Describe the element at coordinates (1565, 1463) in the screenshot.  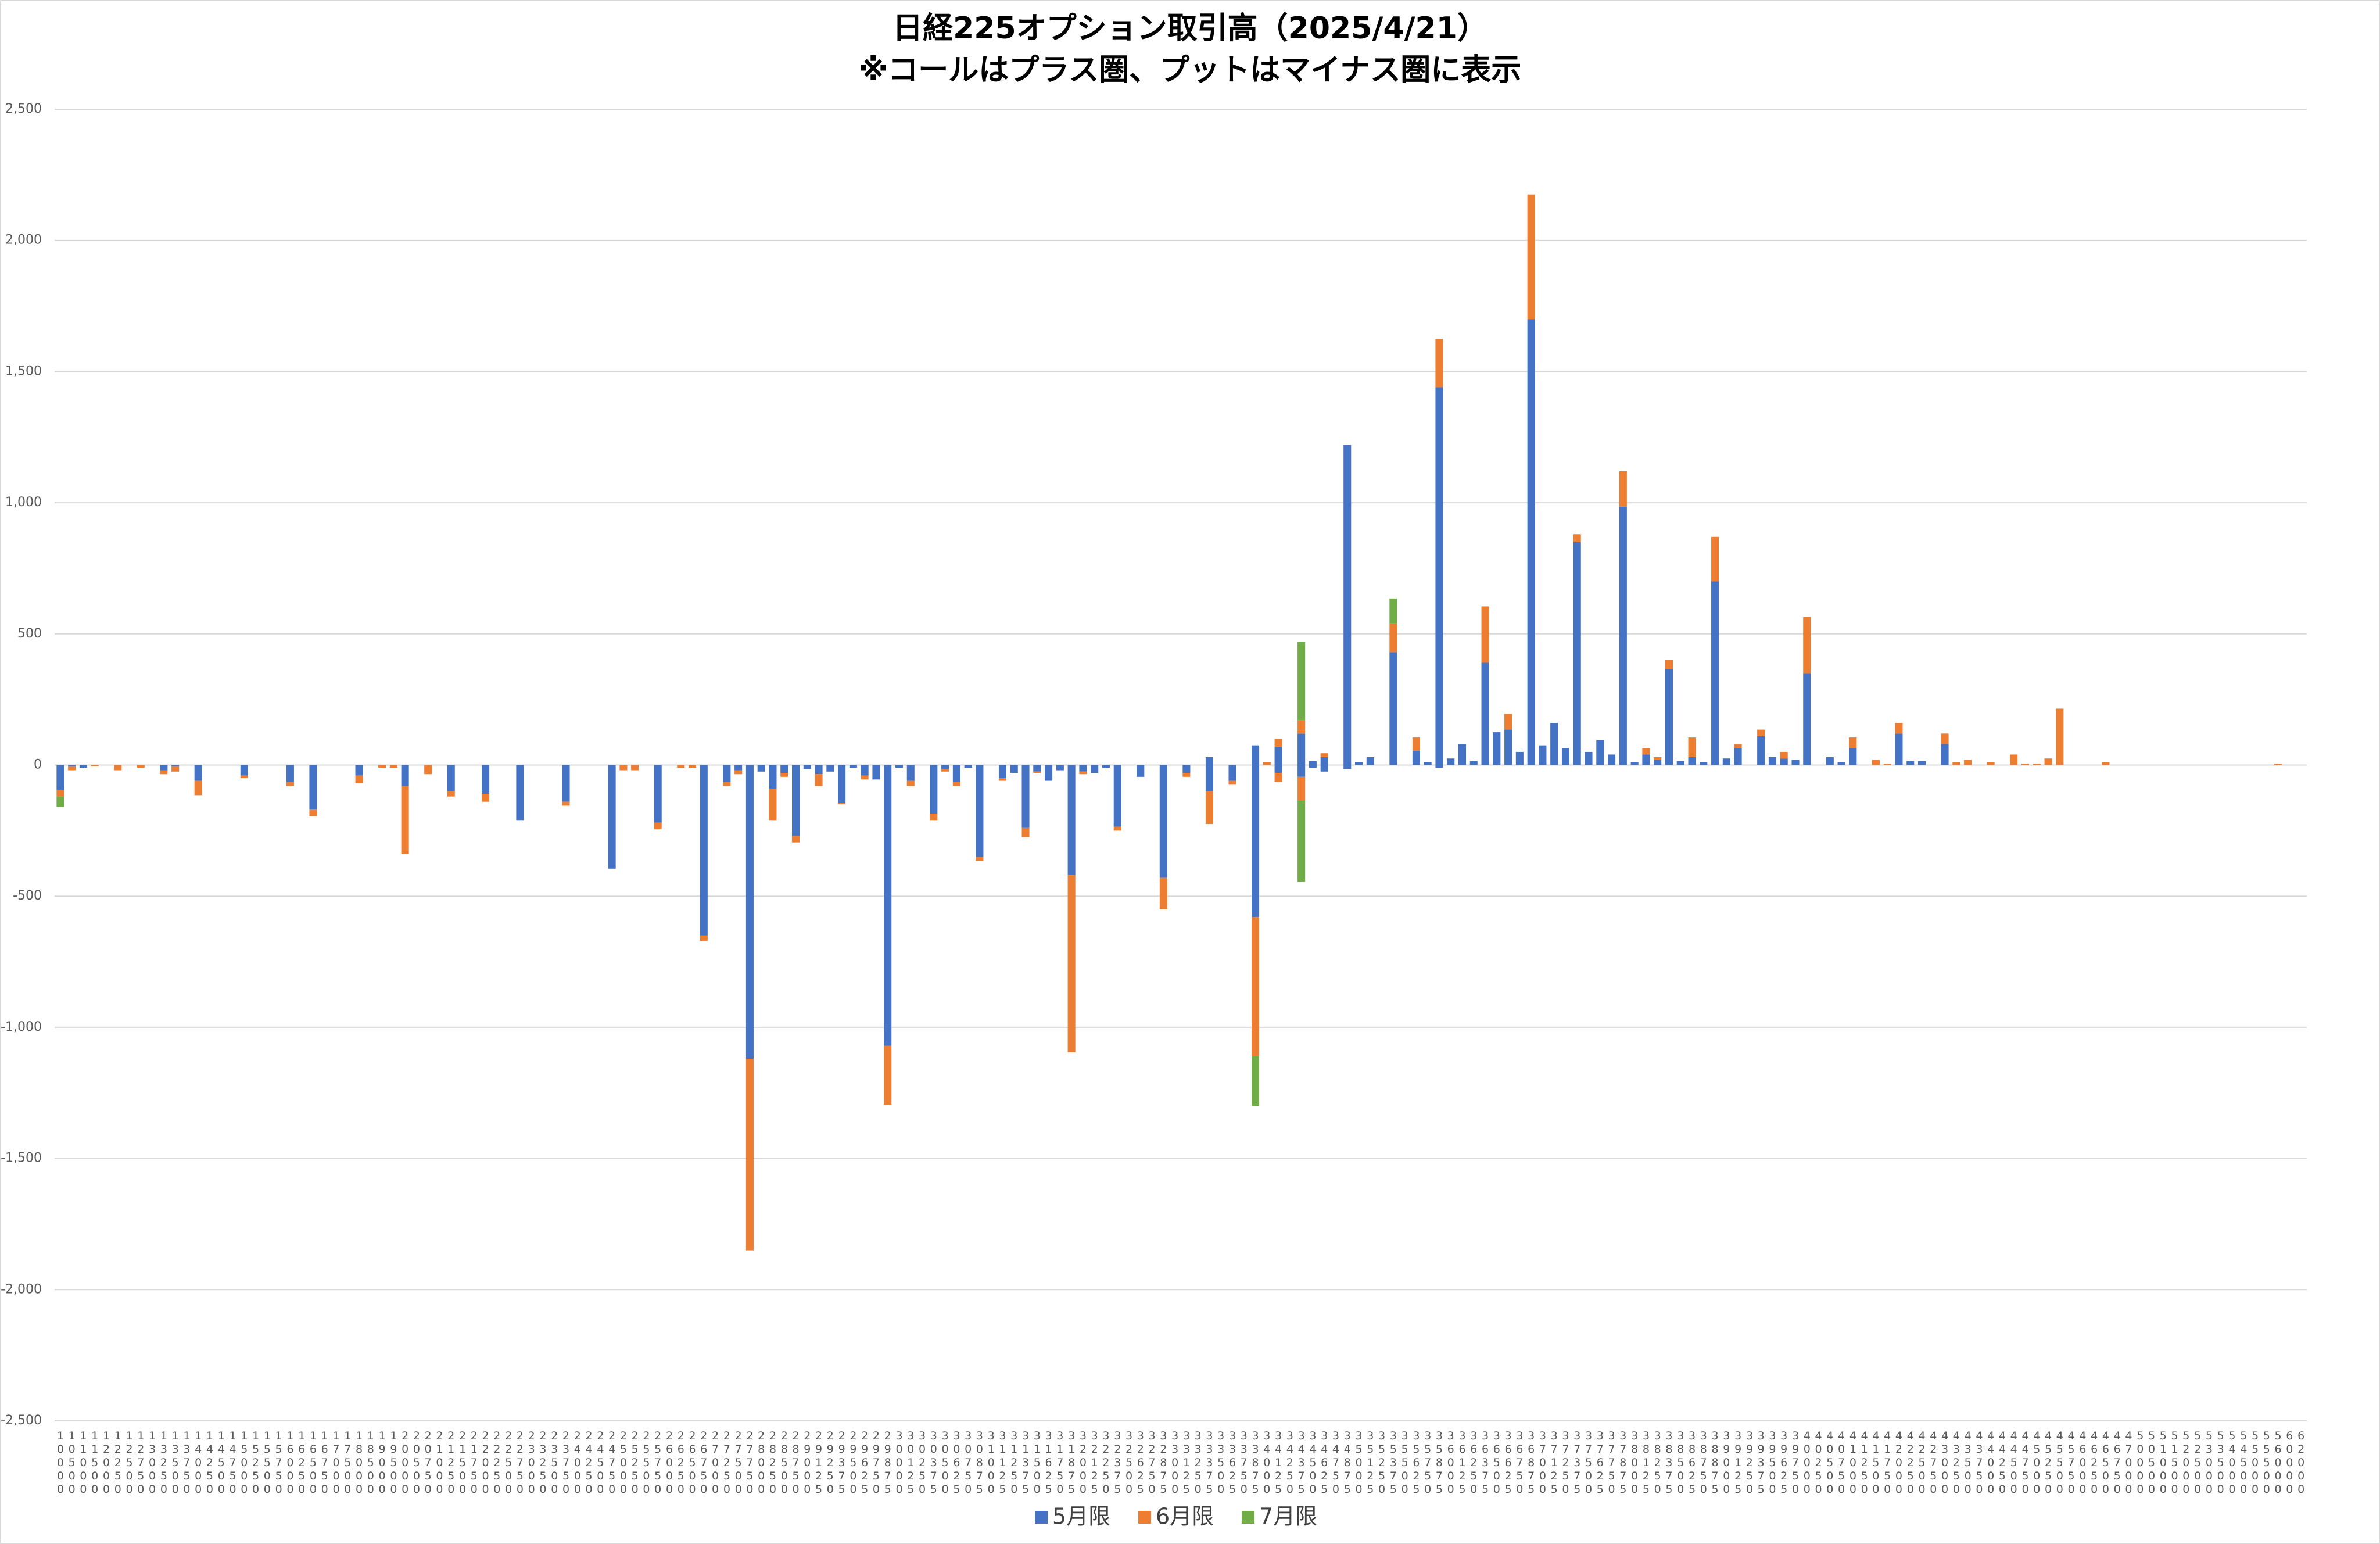
I see `x-tick-label: 37250` at that location.